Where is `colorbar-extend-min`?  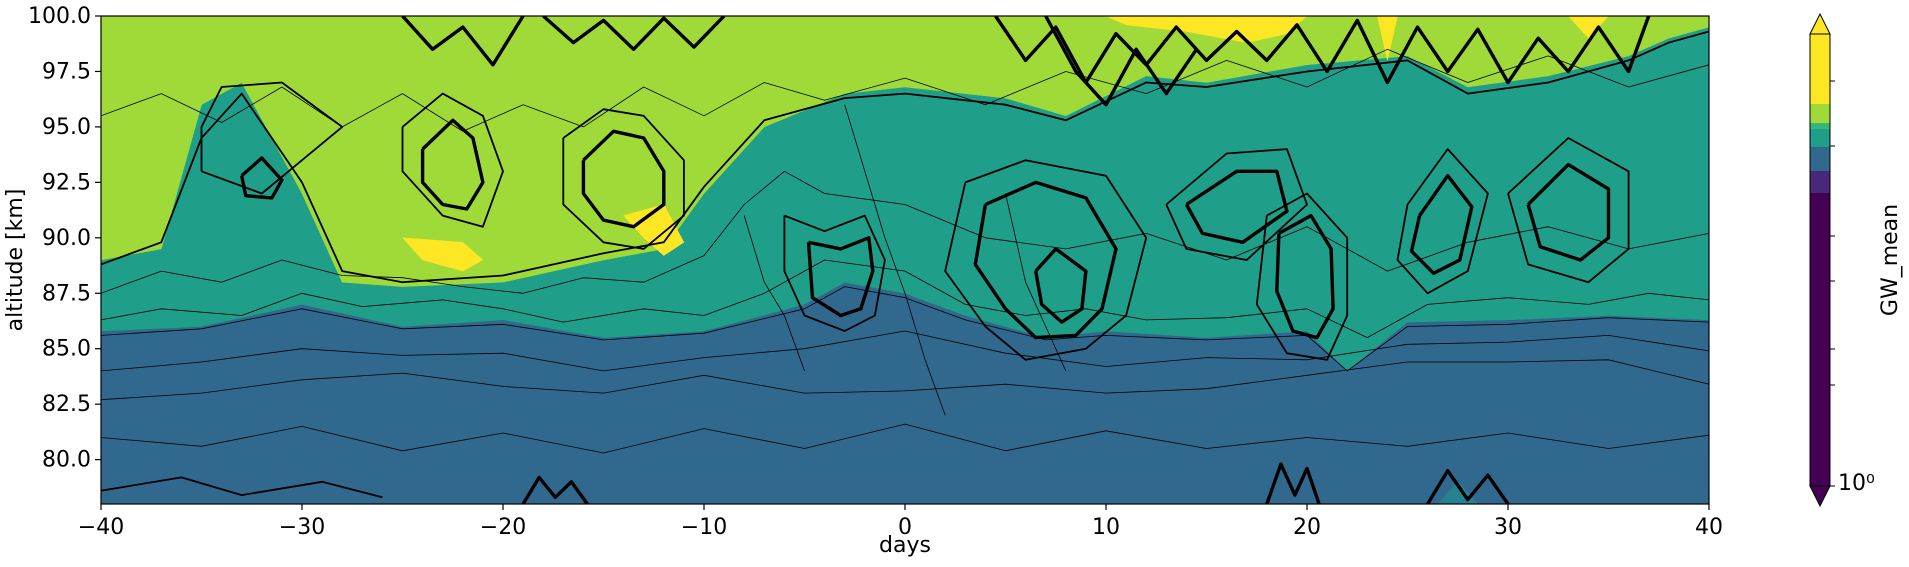
colorbar-extend-min is located at coordinates (1820, 496).